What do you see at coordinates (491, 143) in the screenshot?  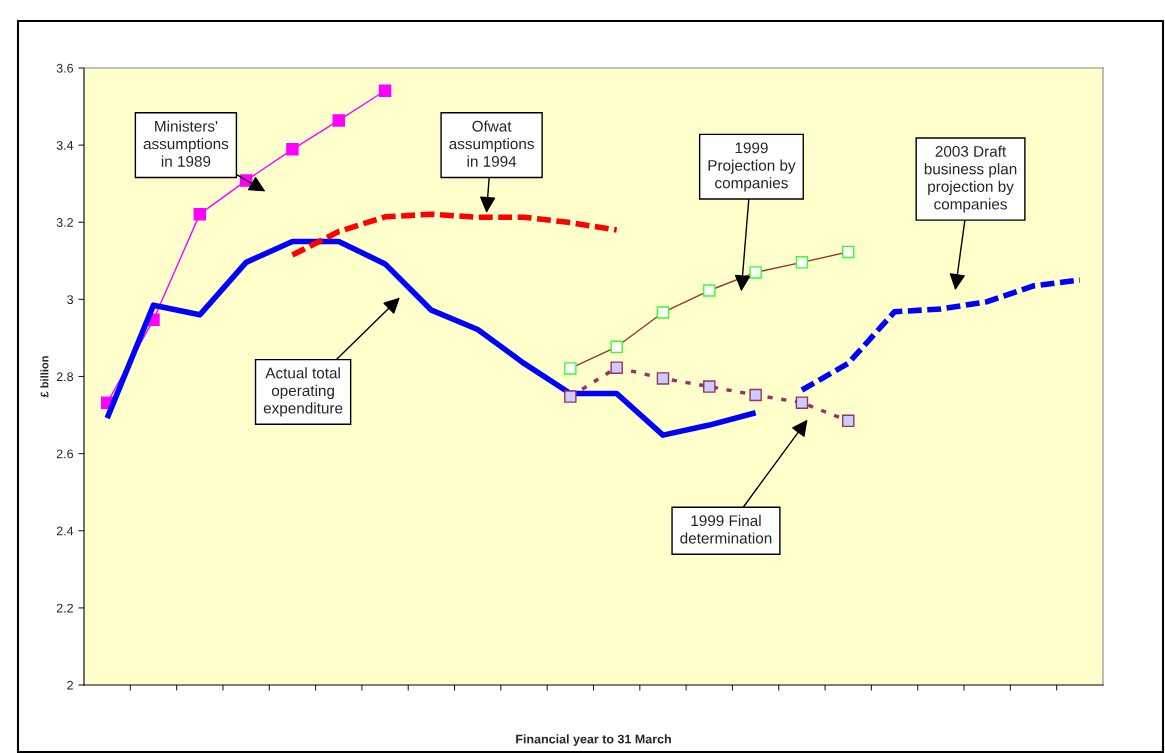 I see `annotation: Ofwat assumptions in 1994` at bounding box center [491, 143].